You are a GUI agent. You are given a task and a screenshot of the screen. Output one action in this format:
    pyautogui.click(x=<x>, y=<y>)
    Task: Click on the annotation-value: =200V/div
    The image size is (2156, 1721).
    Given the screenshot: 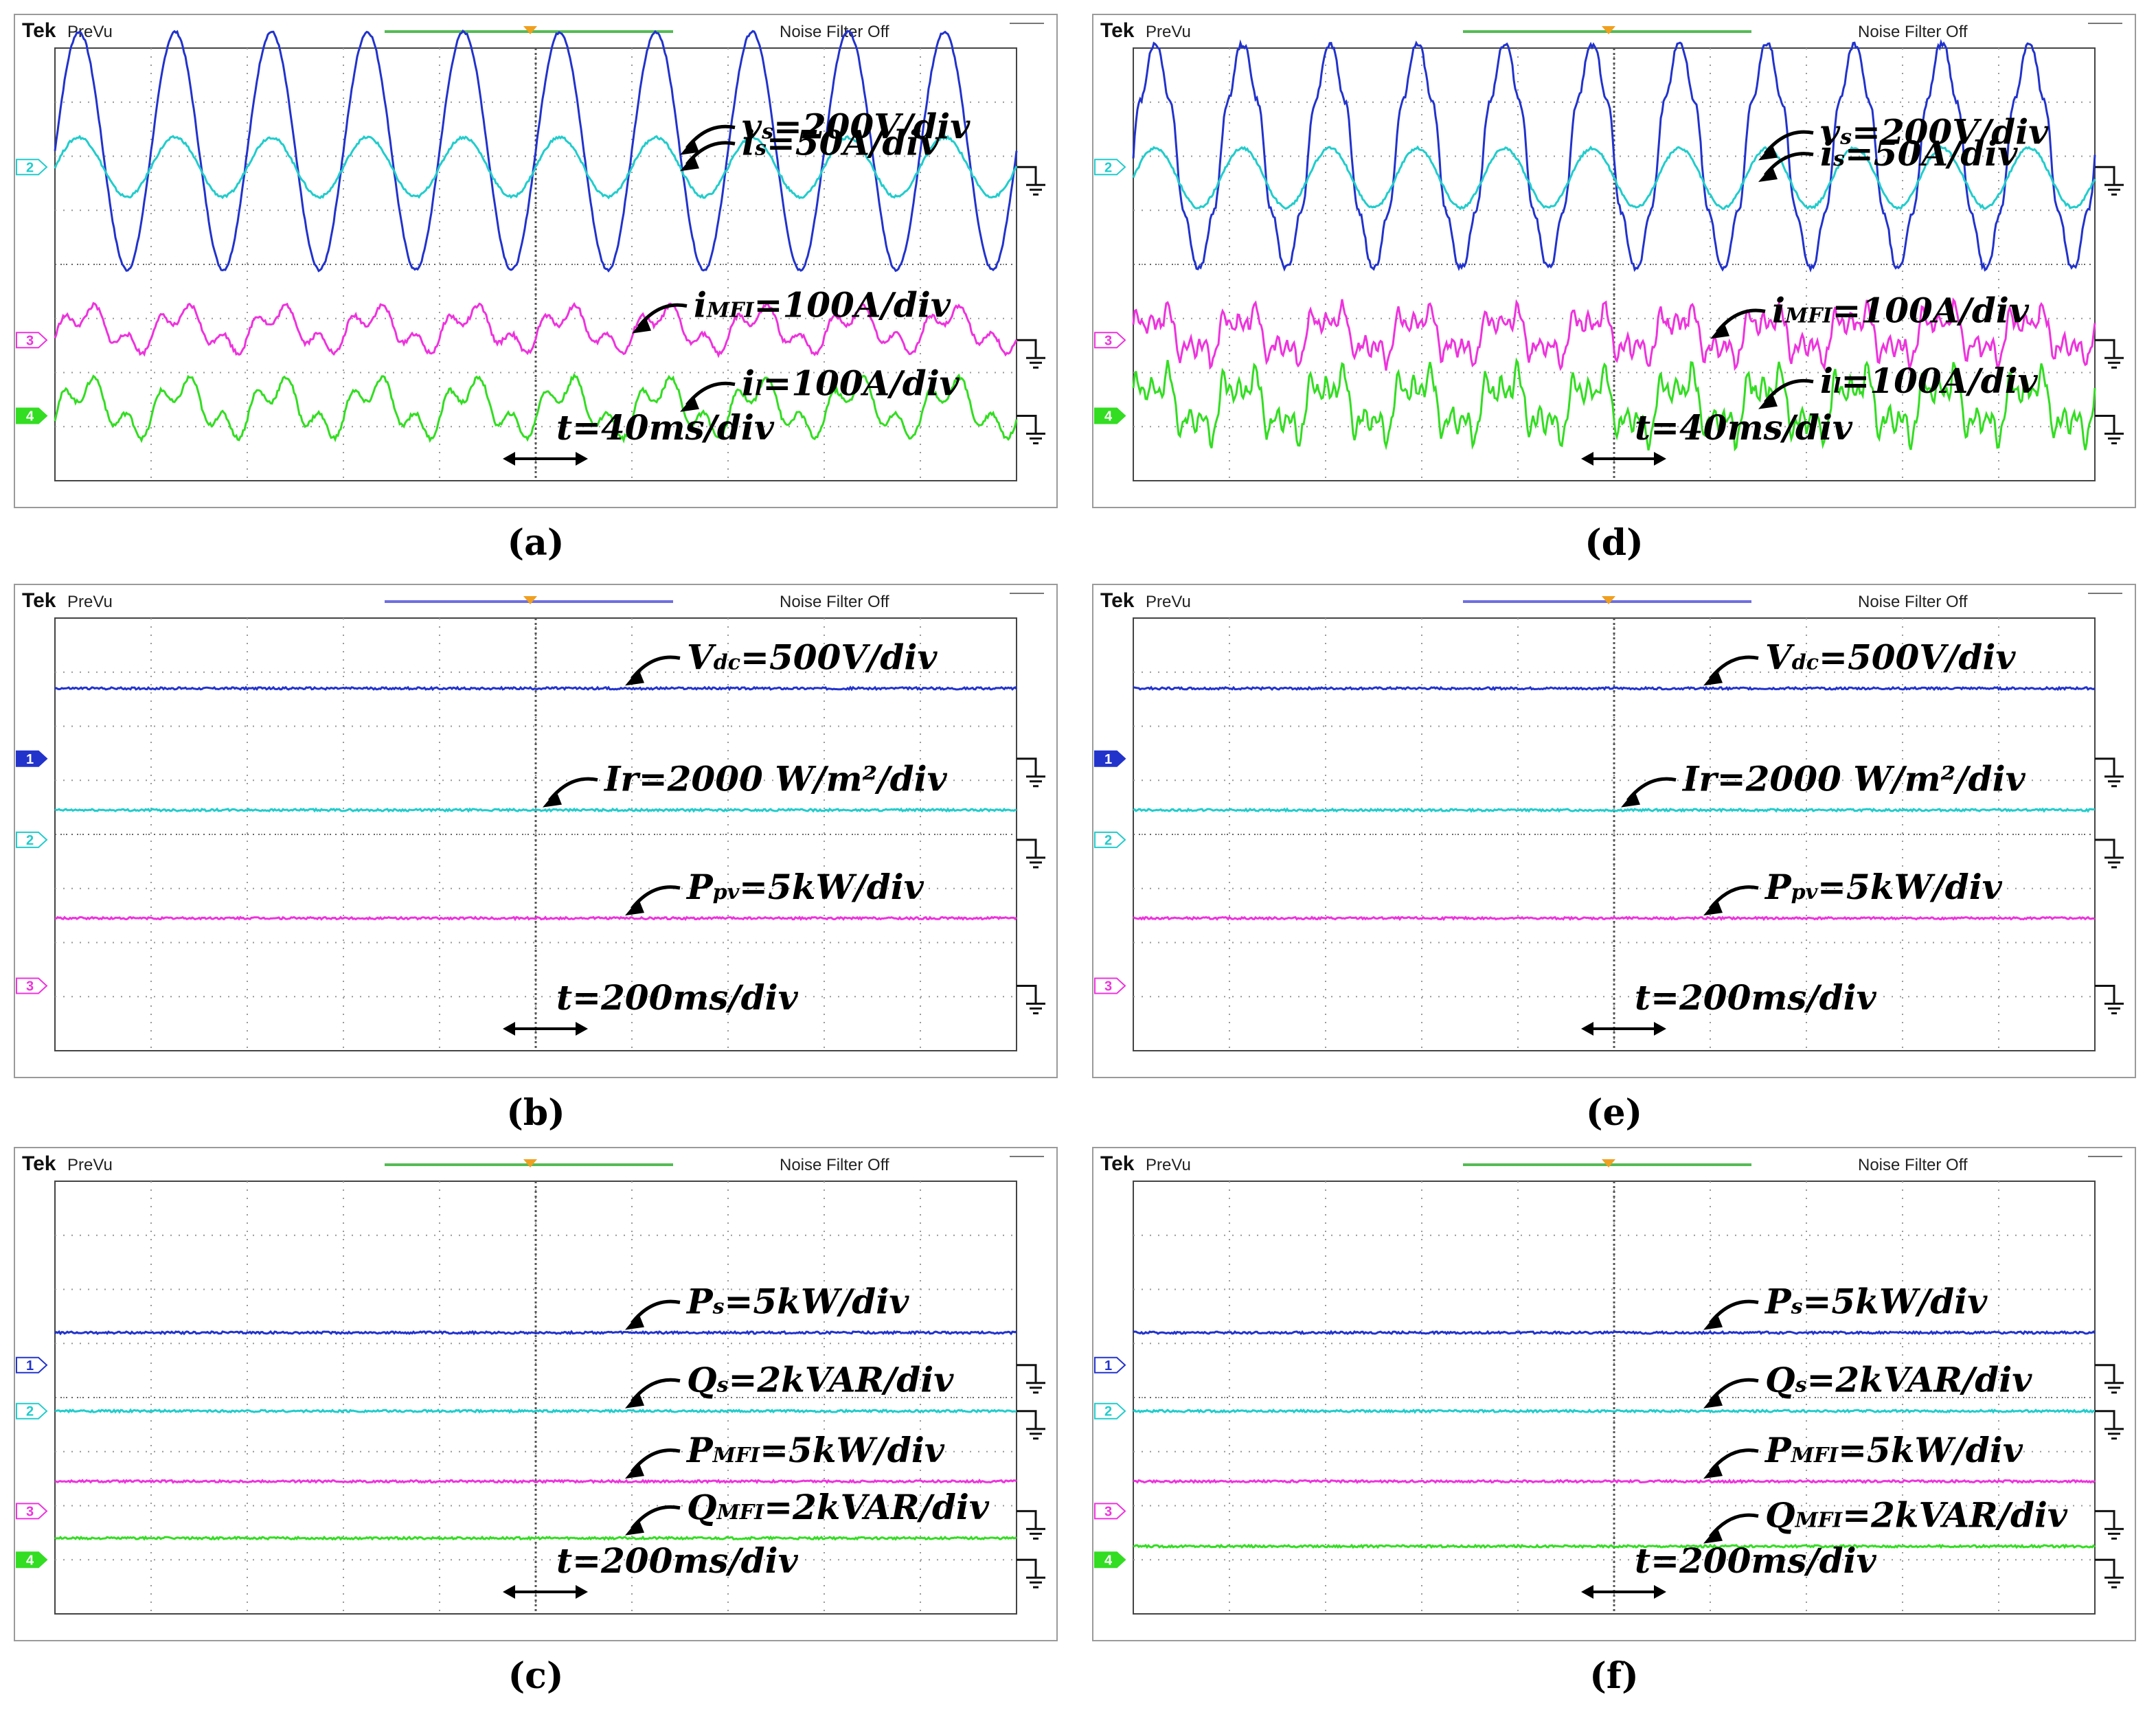 What is the action you would take?
    pyautogui.click(x=1950, y=132)
    